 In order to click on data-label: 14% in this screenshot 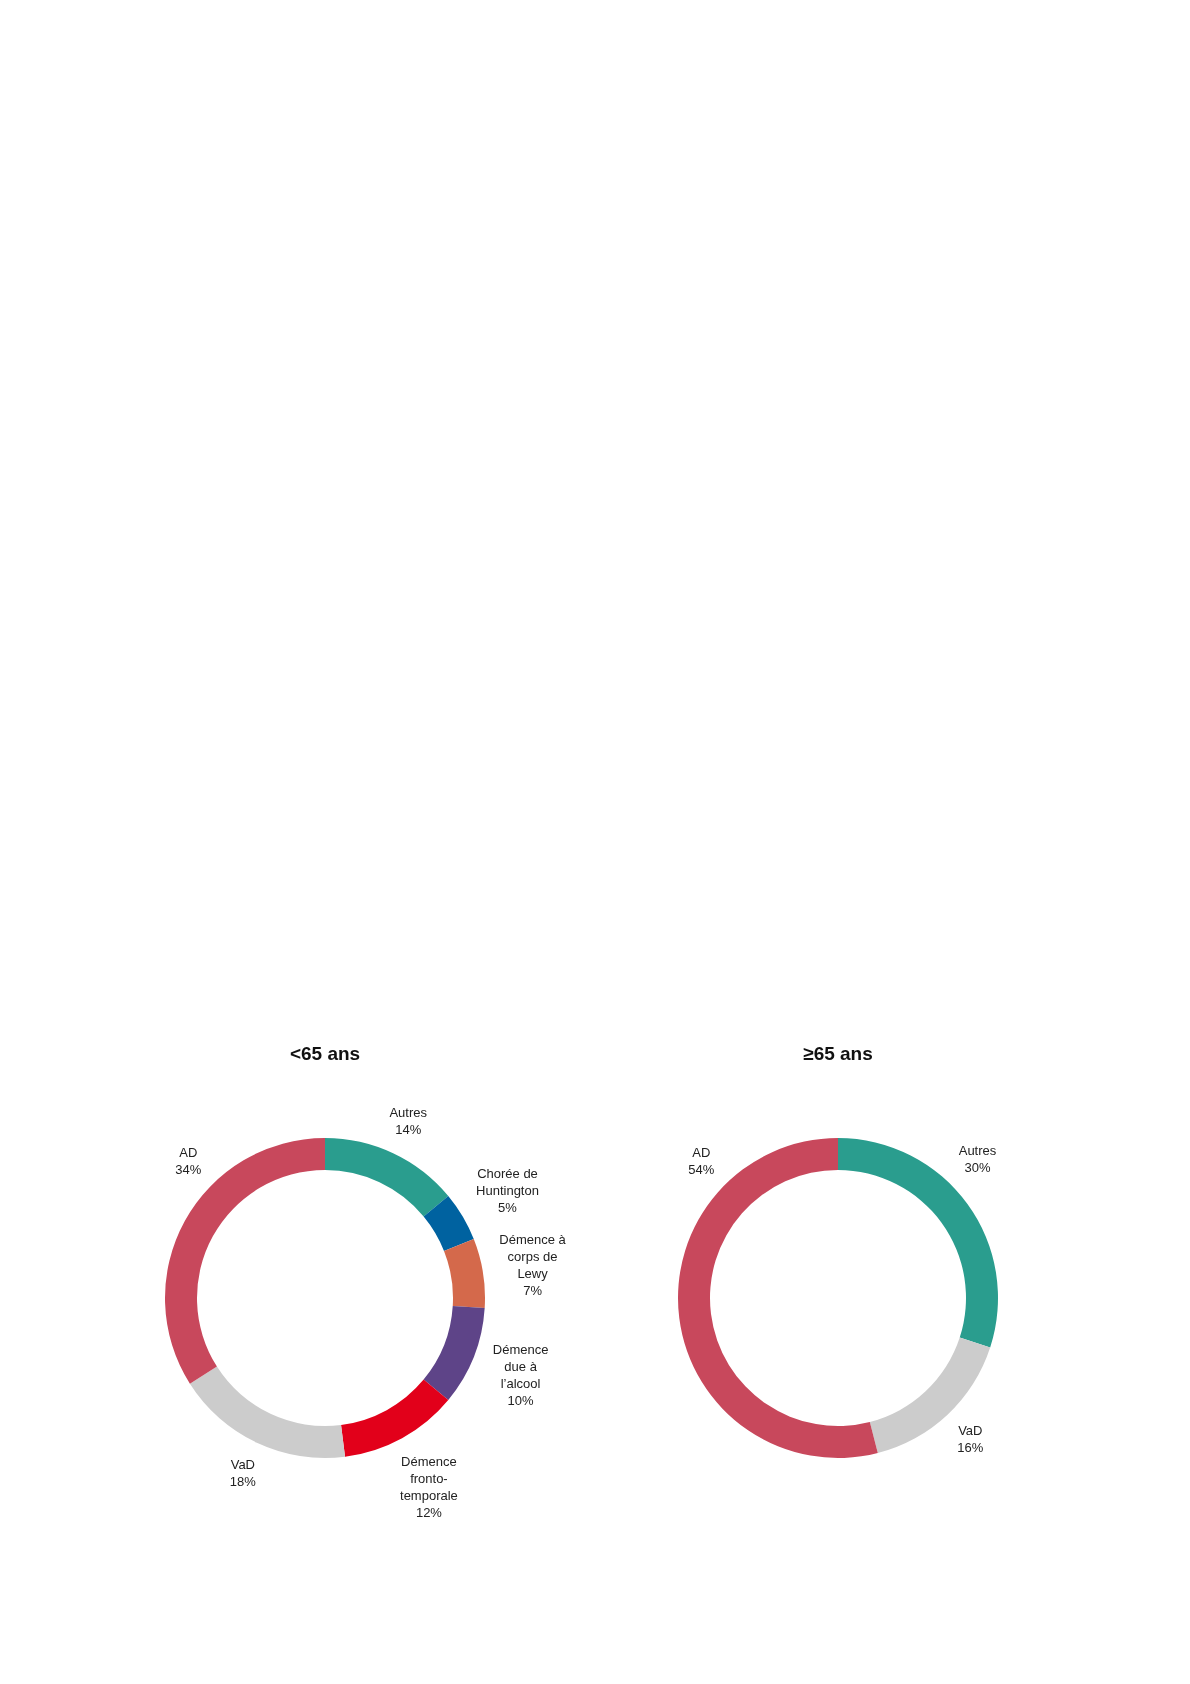, I will do `click(408, 1130)`.